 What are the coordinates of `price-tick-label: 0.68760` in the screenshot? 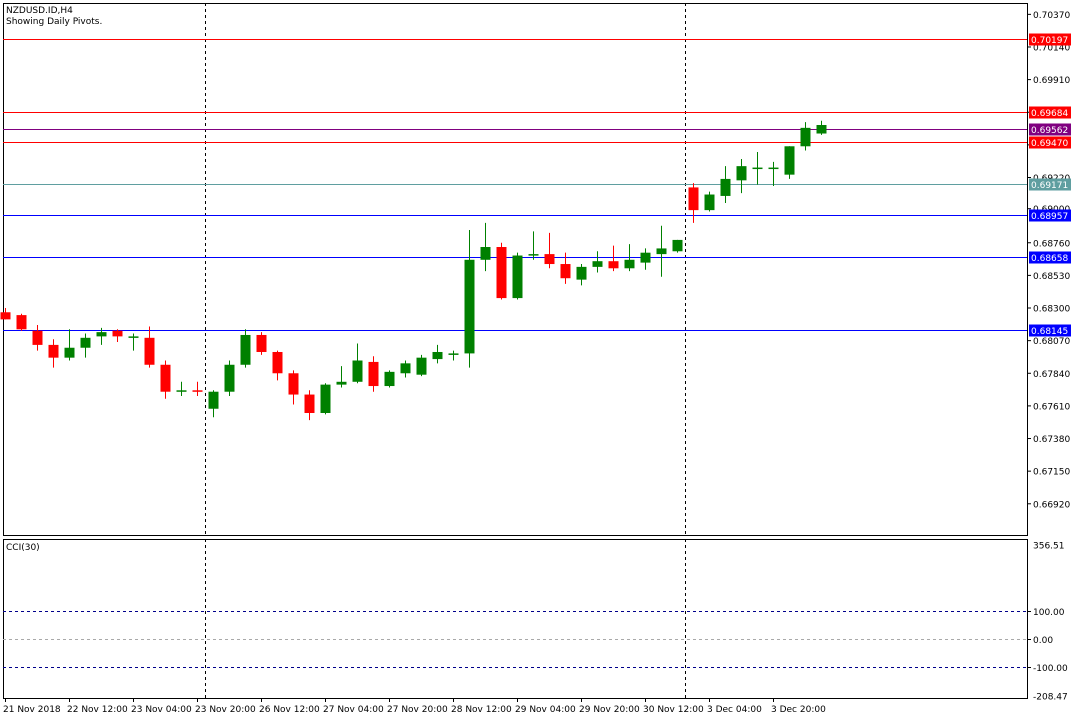 It's located at (1051, 244).